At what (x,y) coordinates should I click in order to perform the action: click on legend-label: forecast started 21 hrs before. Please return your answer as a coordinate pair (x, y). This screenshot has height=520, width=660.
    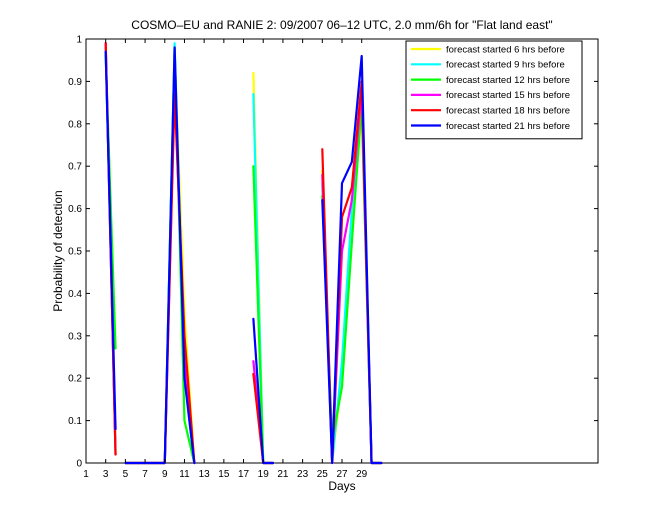
    Looking at the image, I should click on (508, 126).